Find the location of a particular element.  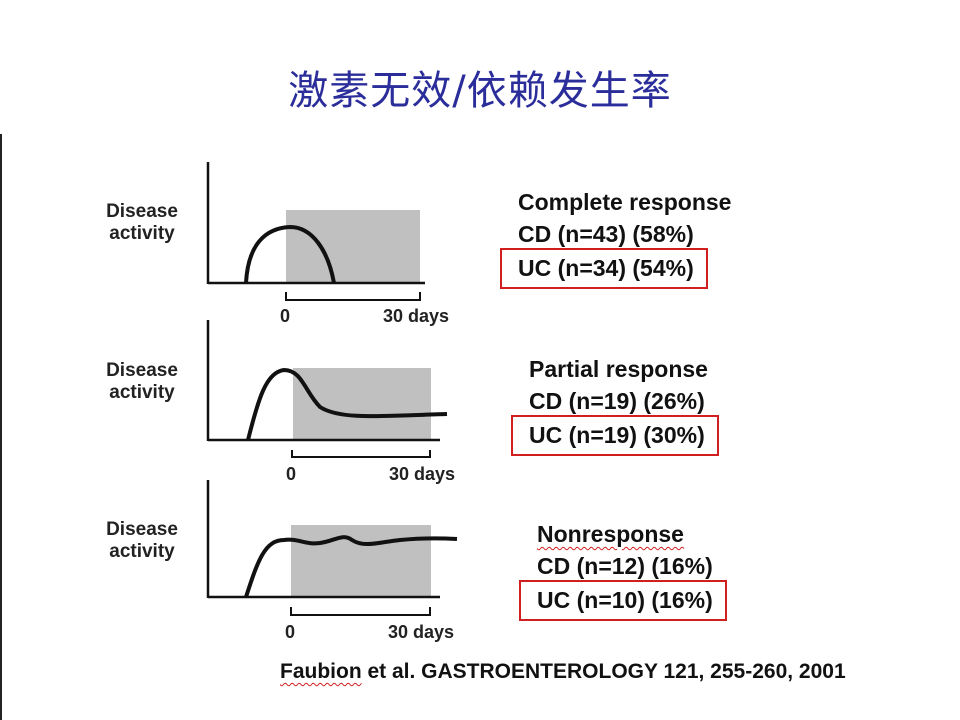

left-border-line is located at coordinates (1, 427).